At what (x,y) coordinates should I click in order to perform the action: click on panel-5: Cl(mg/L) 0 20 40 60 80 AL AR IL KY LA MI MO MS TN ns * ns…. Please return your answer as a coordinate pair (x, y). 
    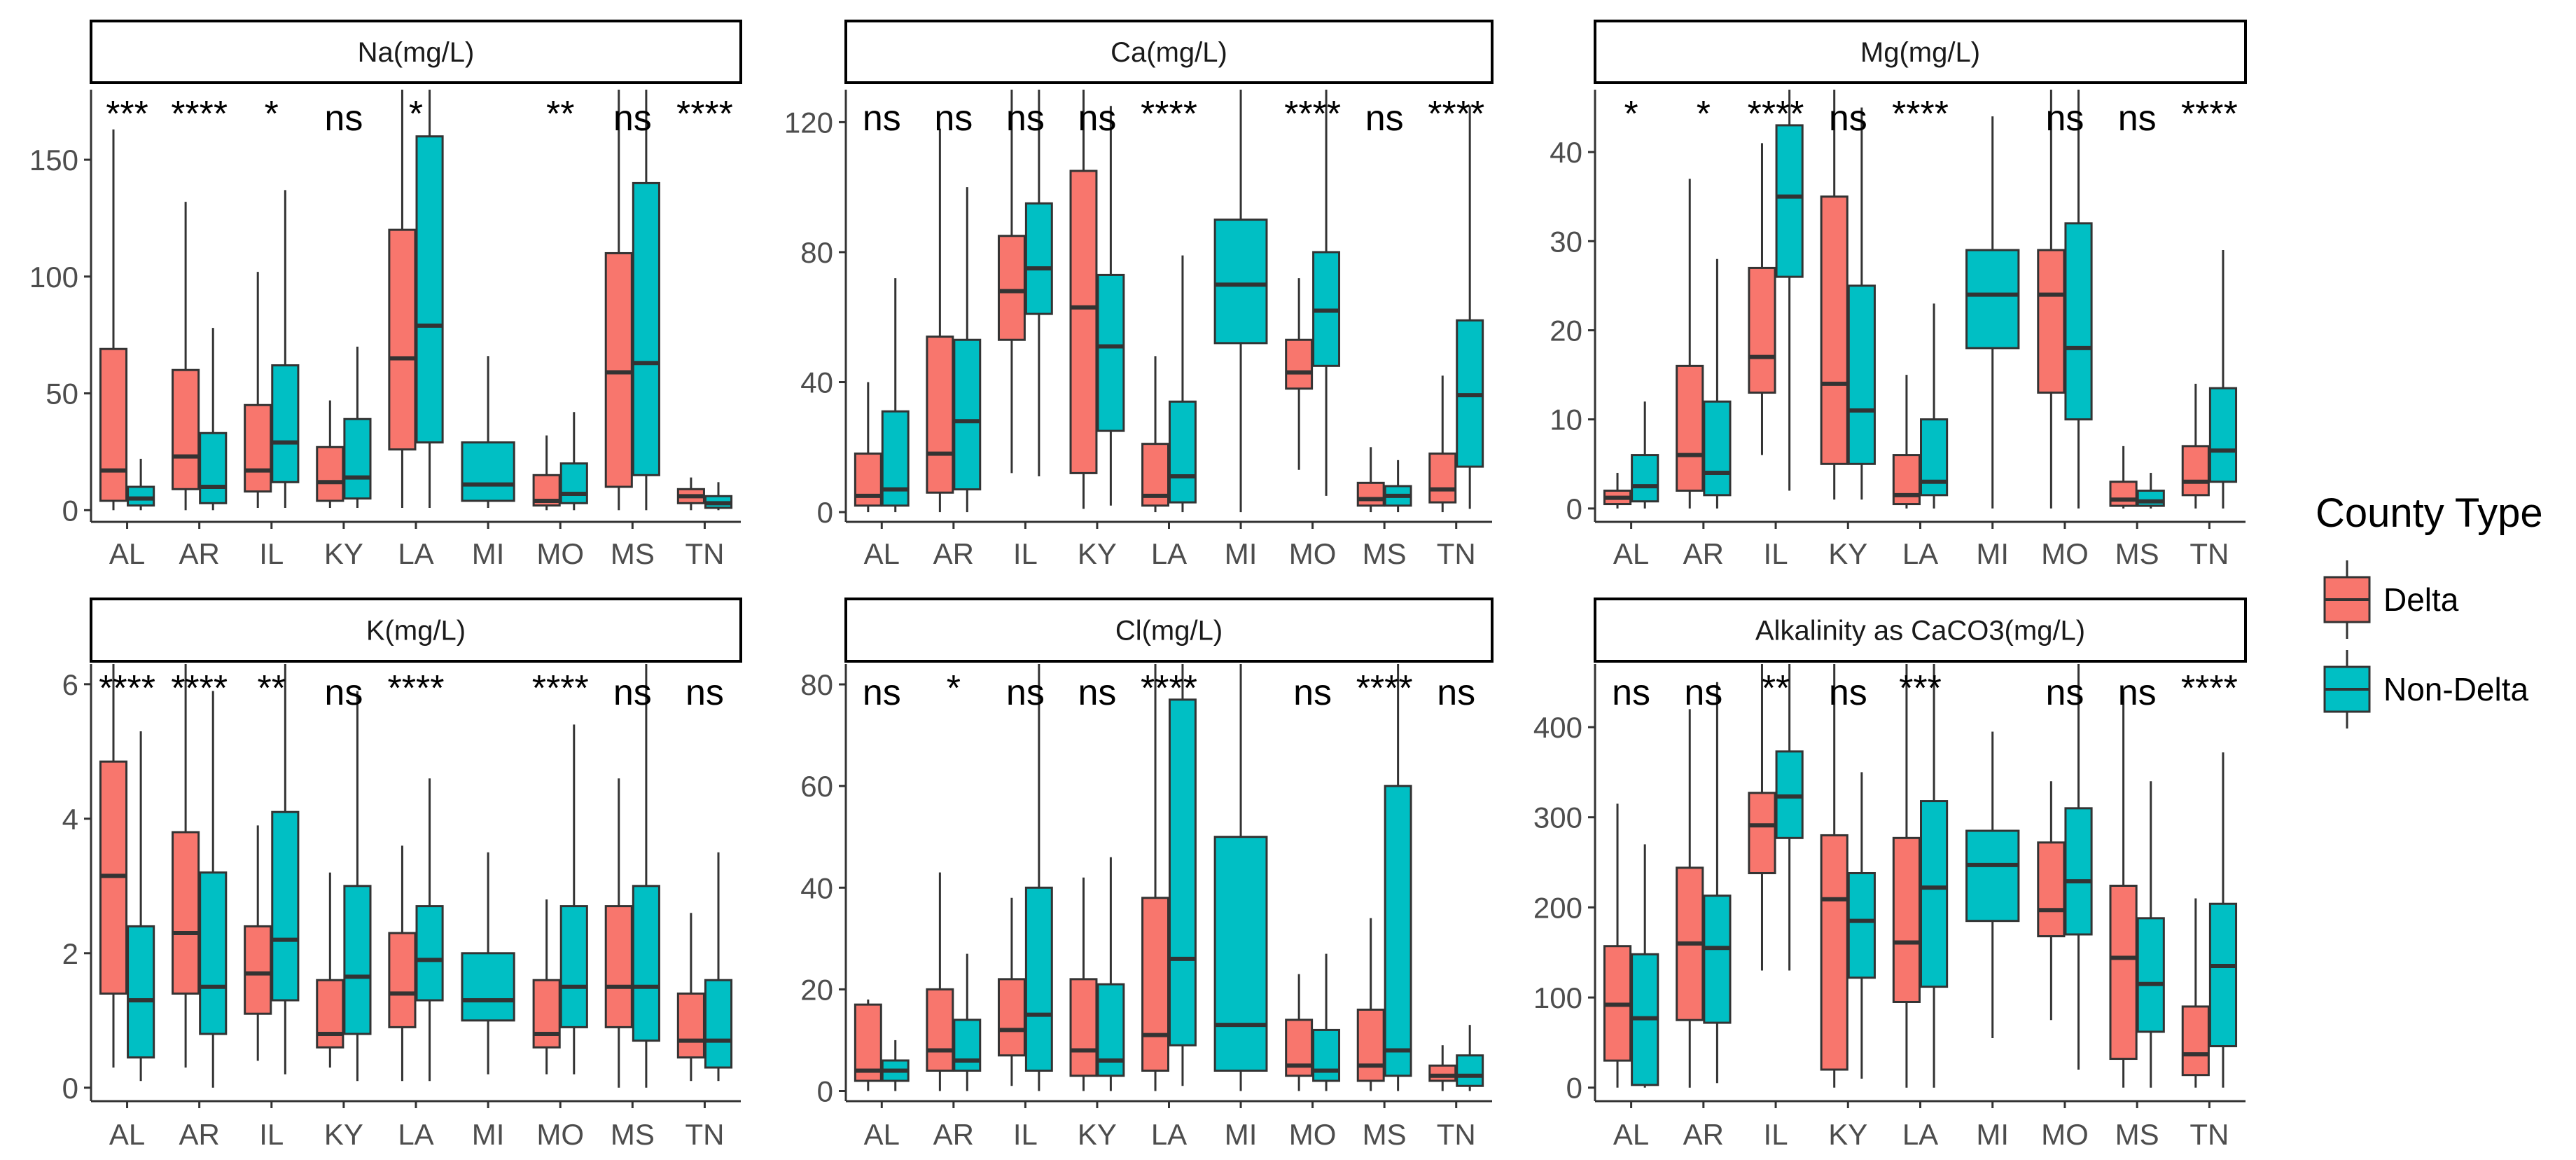
    Looking at the image, I should click on (1147, 874).